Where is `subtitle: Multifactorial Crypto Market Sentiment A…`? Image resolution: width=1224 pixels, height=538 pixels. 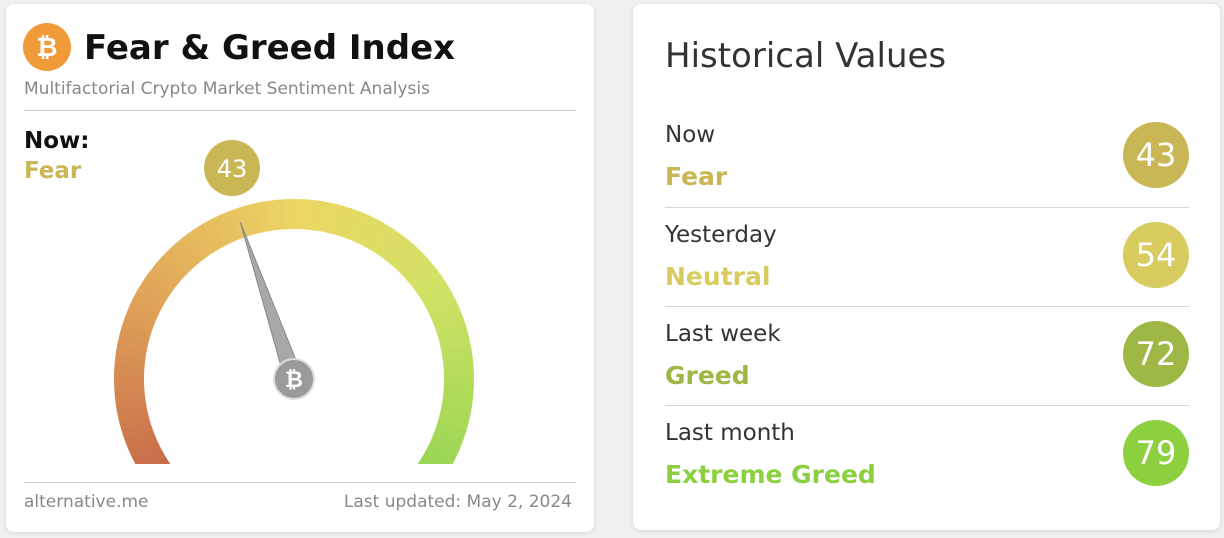
subtitle: Multifactorial Crypto Market Sentiment A… is located at coordinates (227, 89).